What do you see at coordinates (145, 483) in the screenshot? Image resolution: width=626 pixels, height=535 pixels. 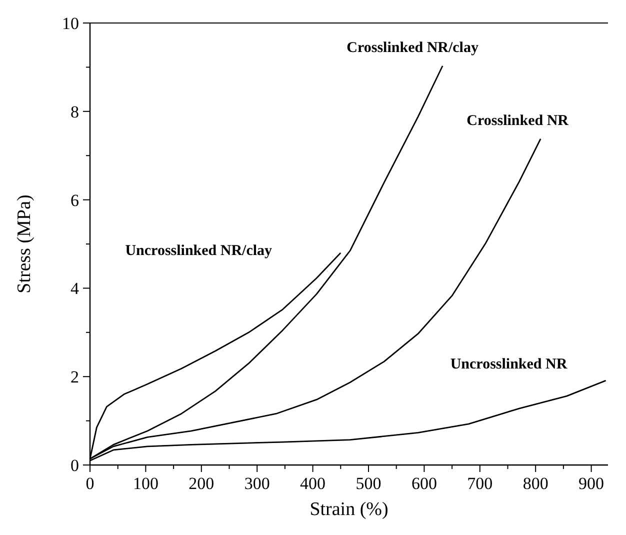 I see `x-tick-label: 100` at bounding box center [145, 483].